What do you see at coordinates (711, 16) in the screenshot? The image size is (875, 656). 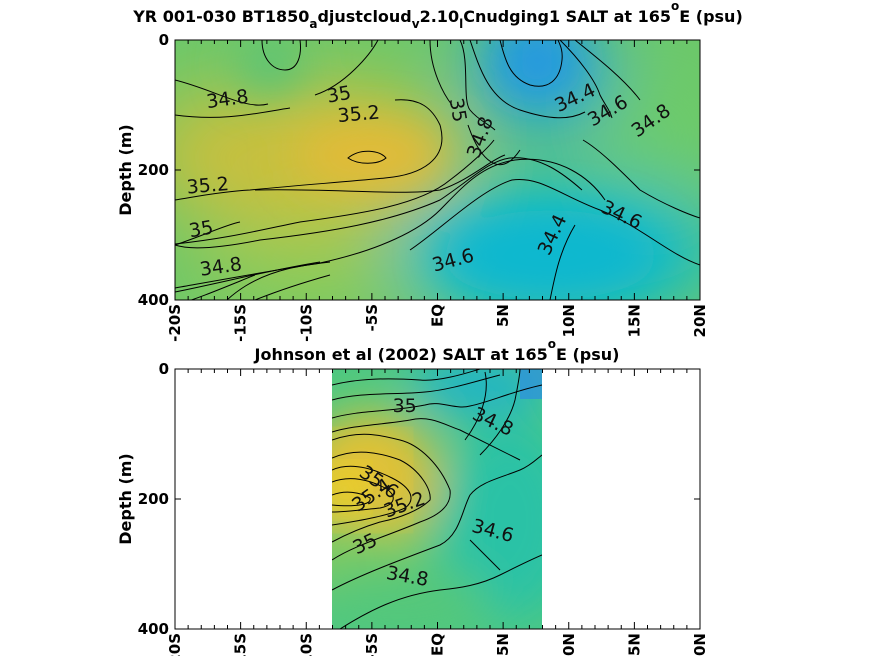 I see `top-title-part: E (psu)` at bounding box center [711, 16].